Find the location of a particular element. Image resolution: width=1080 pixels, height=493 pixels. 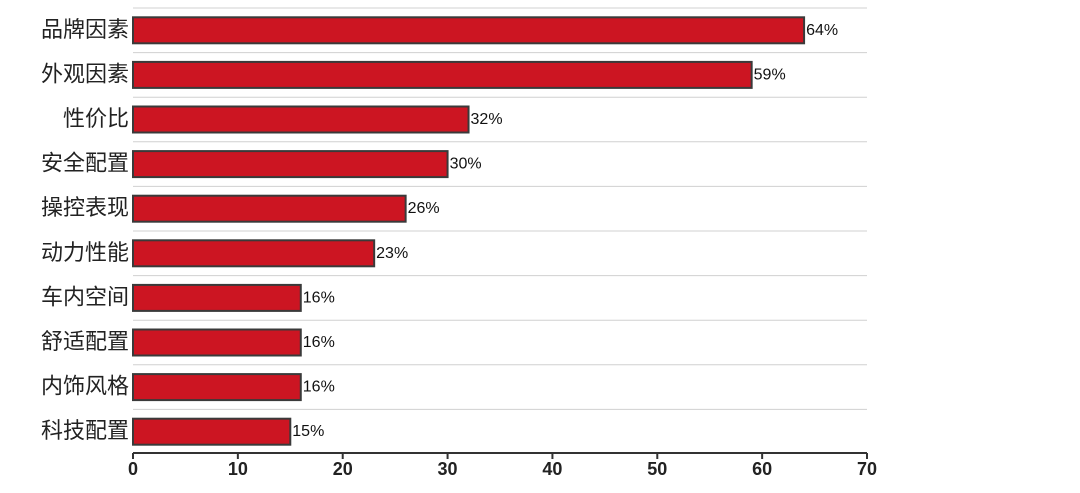

value-label: 23% is located at coordinates (392, 253).